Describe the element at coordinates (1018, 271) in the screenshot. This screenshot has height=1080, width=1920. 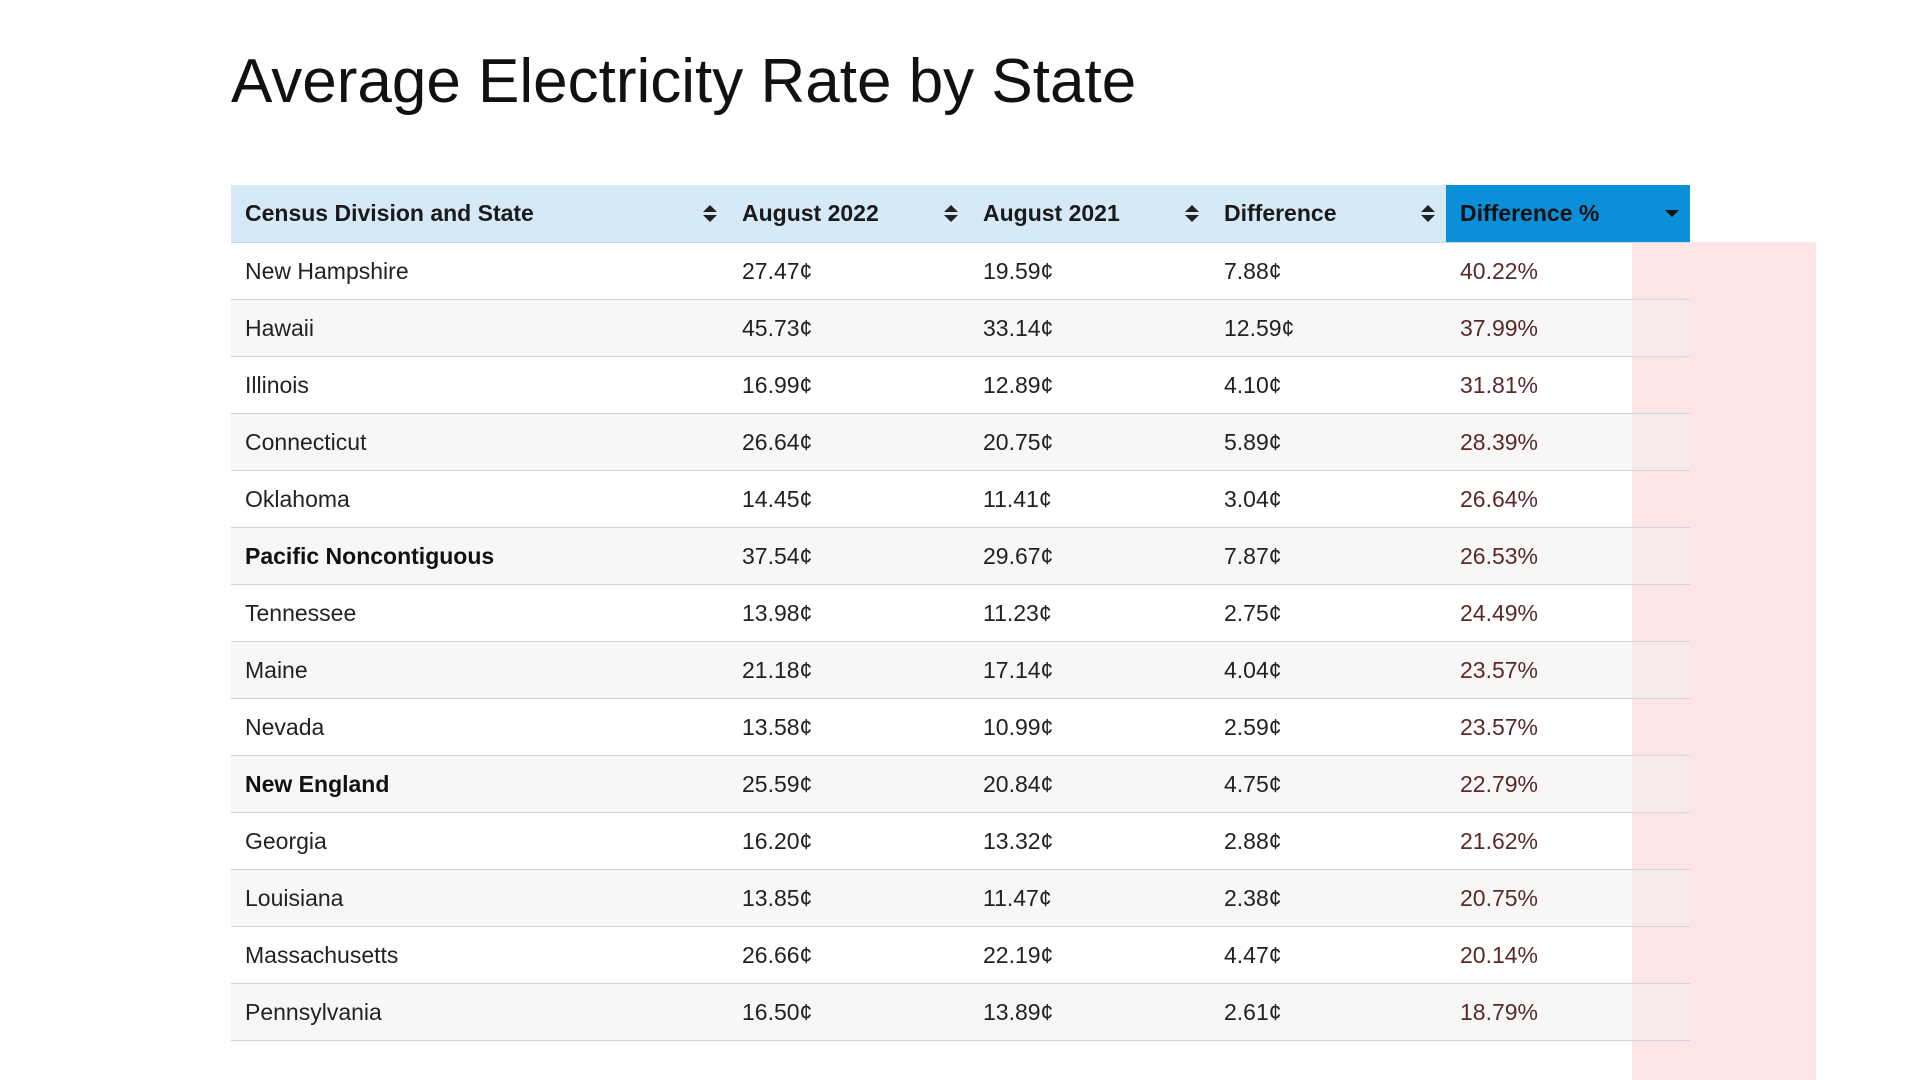
I see `august-2021-cell: 19.59¢` at that location.